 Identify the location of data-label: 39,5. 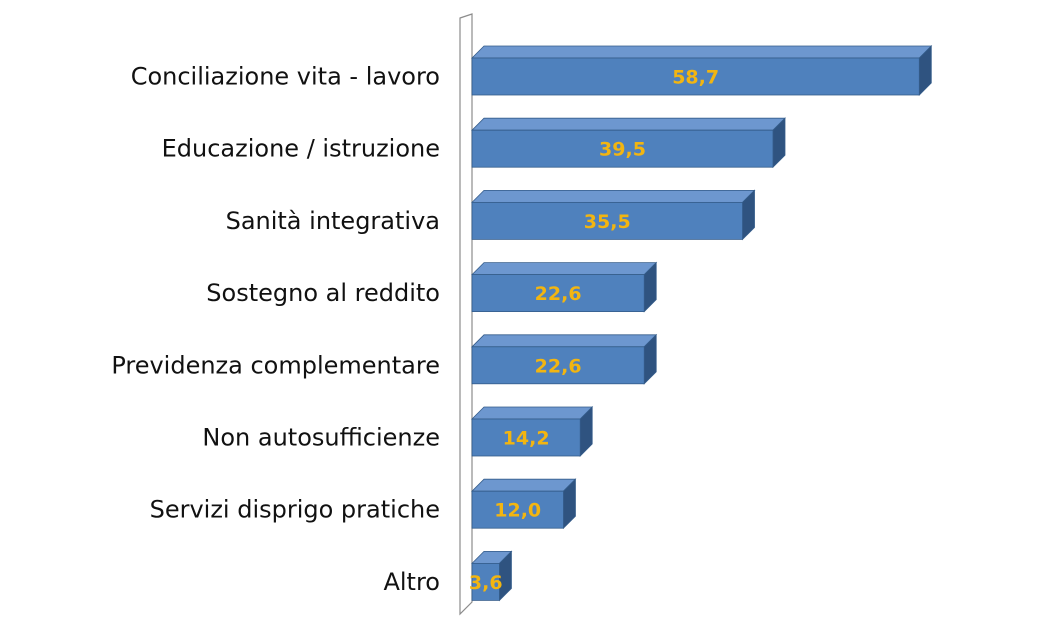
(622, 150).